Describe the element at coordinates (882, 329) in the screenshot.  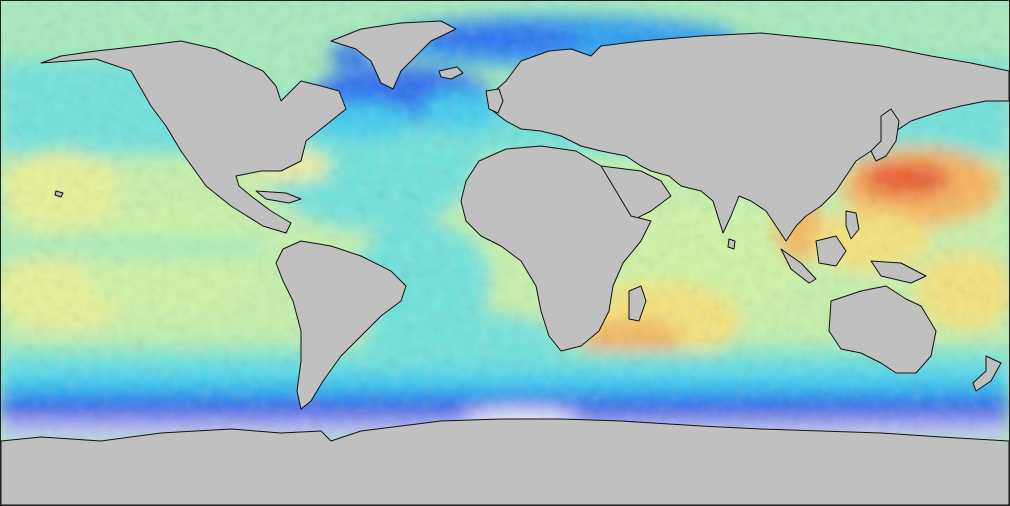
I see `australia` at that location.